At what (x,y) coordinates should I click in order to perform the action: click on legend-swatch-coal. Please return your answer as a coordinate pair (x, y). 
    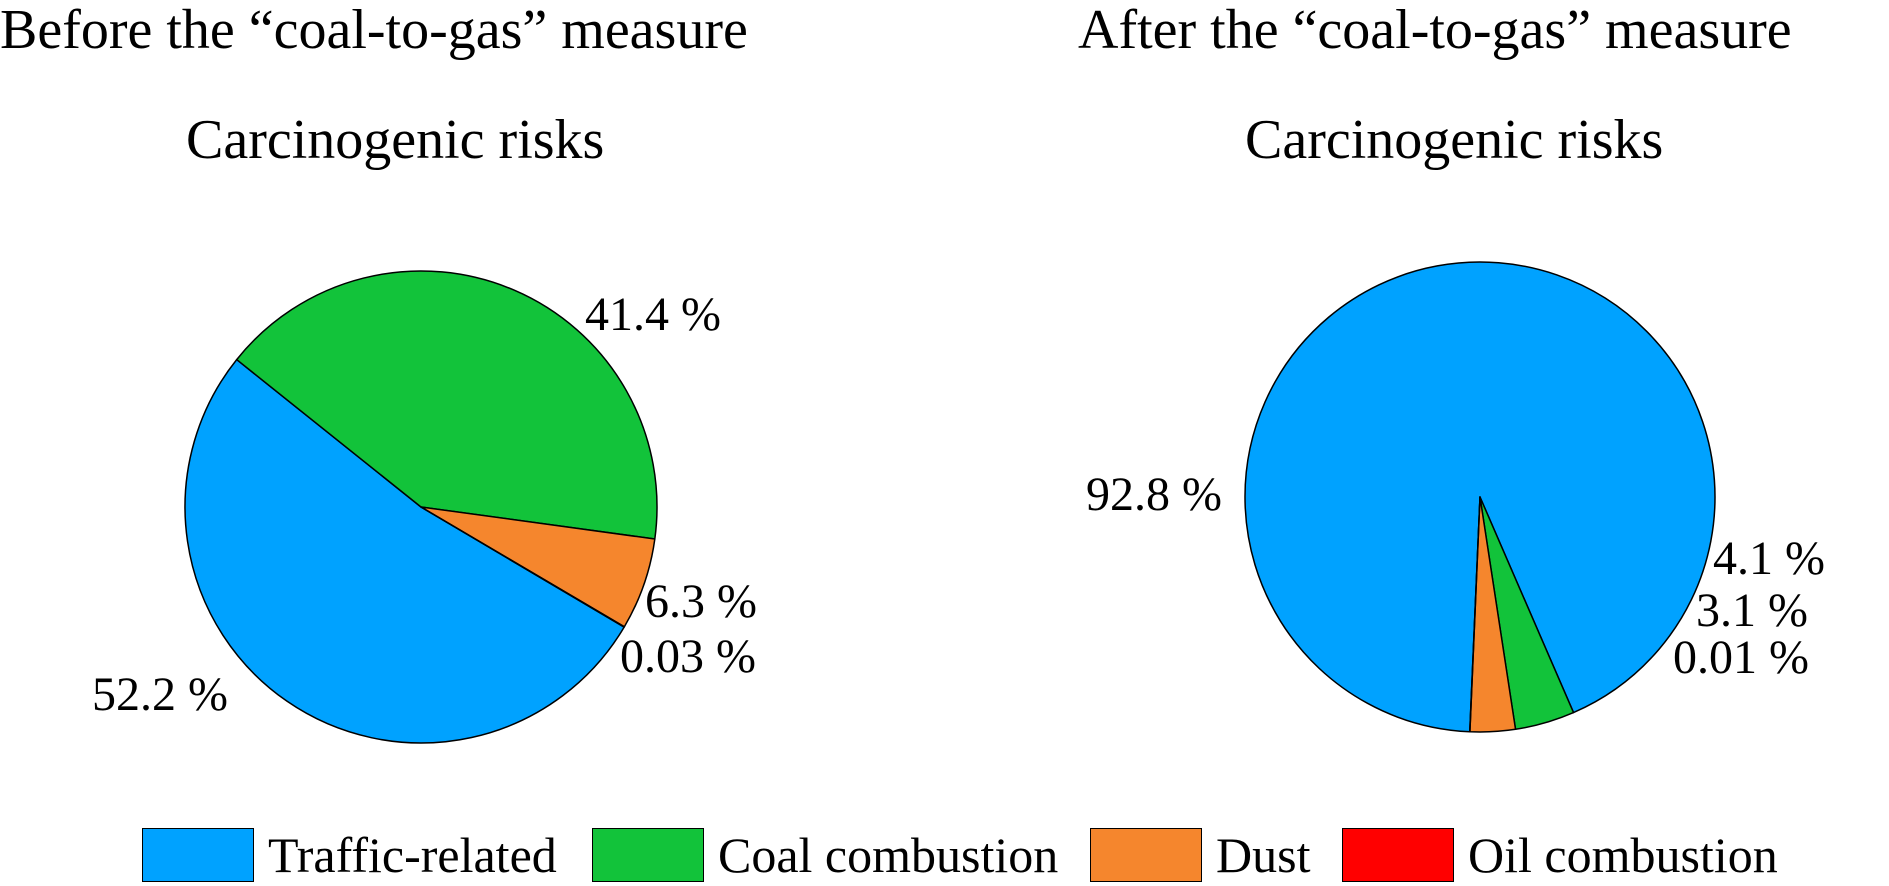
    Looking at the image, I should click on (648, 855).